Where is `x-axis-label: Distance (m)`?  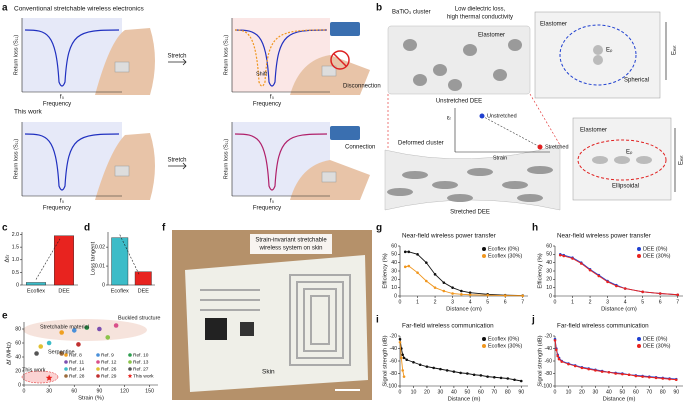
x-axis-label: Distance (m) is located at coordinates (619, 400).